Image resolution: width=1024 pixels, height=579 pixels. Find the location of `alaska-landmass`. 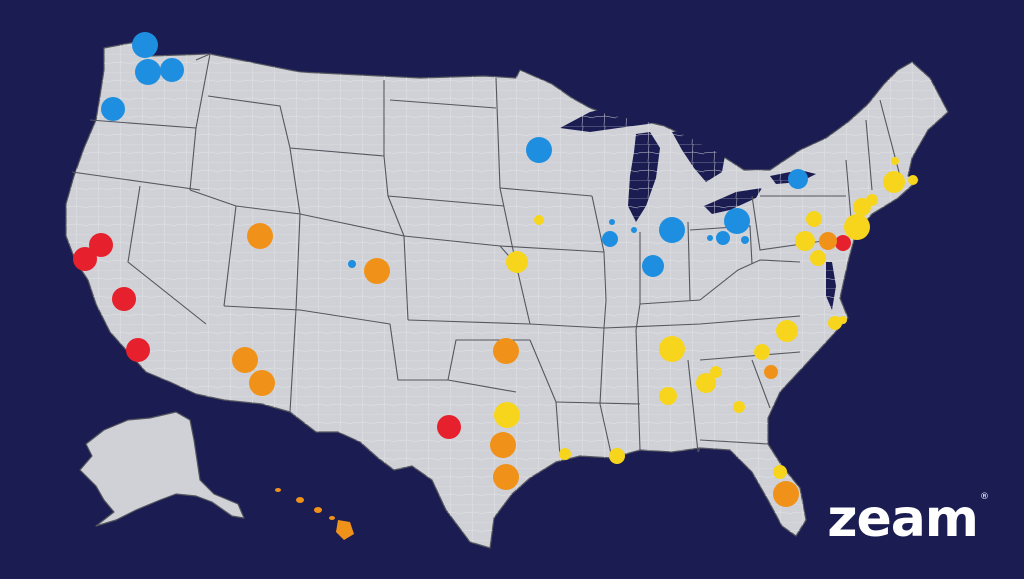

alaska-landmass is located at coordinates (162, 469).